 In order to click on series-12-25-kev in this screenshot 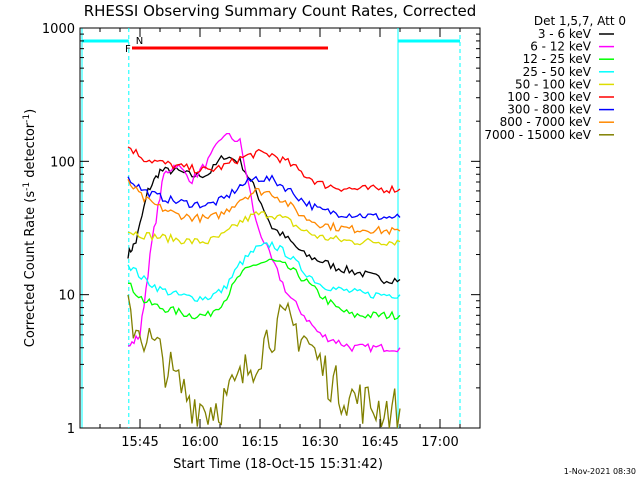, I will do `click(264, 289)`.